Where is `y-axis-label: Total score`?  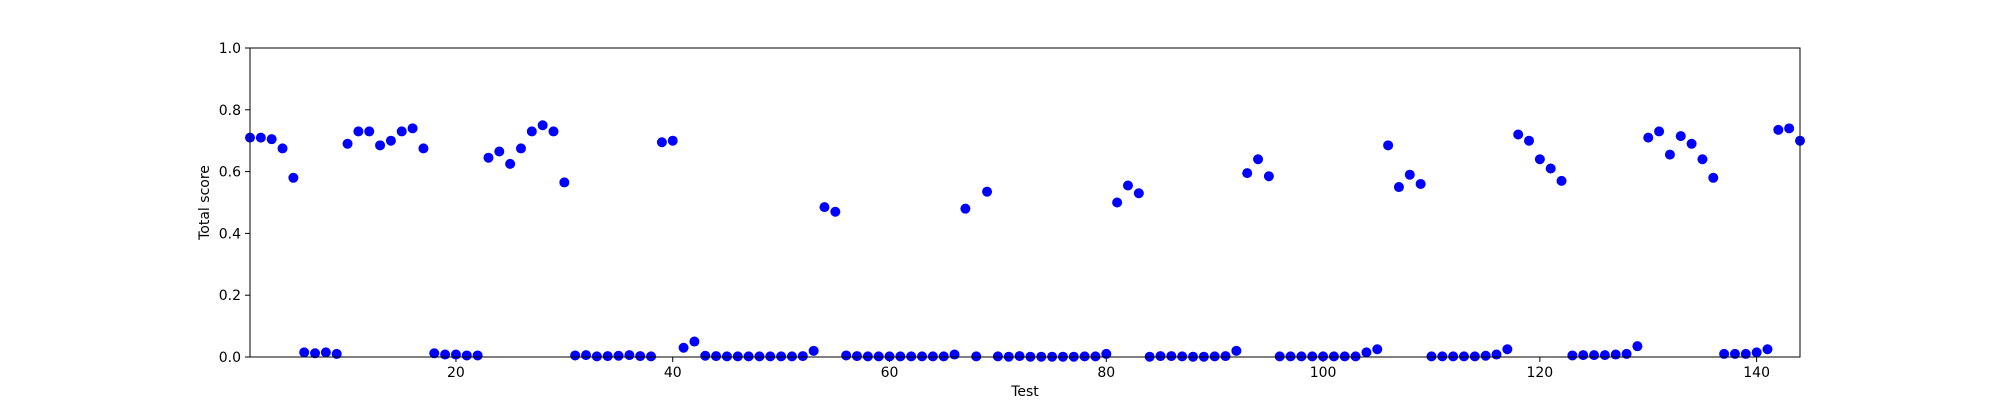
y-axis-label: Total score is located at coordinates (205, 203).